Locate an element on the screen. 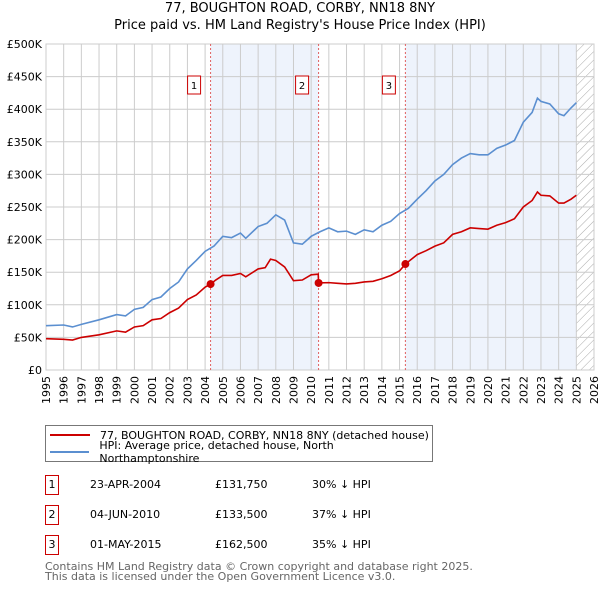 The height and width of the screenshot is (590, 600). x-tick-label: 2011 is located at coordinates (329, 390).